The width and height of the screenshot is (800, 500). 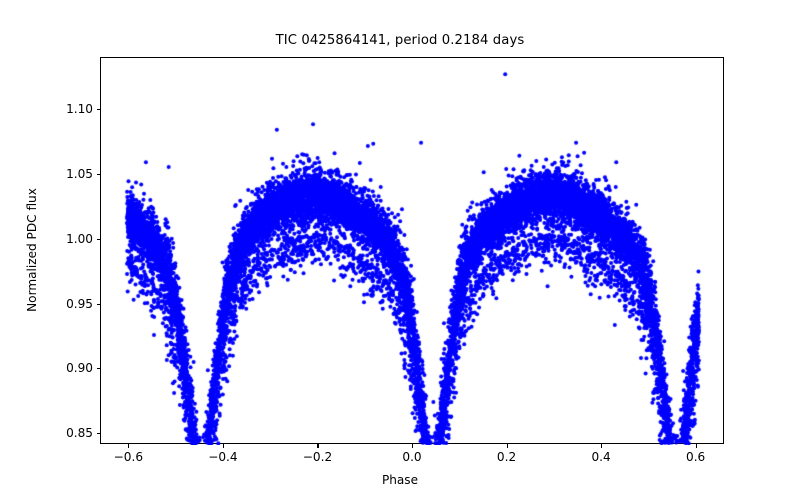 What do you see at coordinates (317, 457) in the screenshot?
I see `x-tick-label: −0.2` at bounding box center [317, 457].